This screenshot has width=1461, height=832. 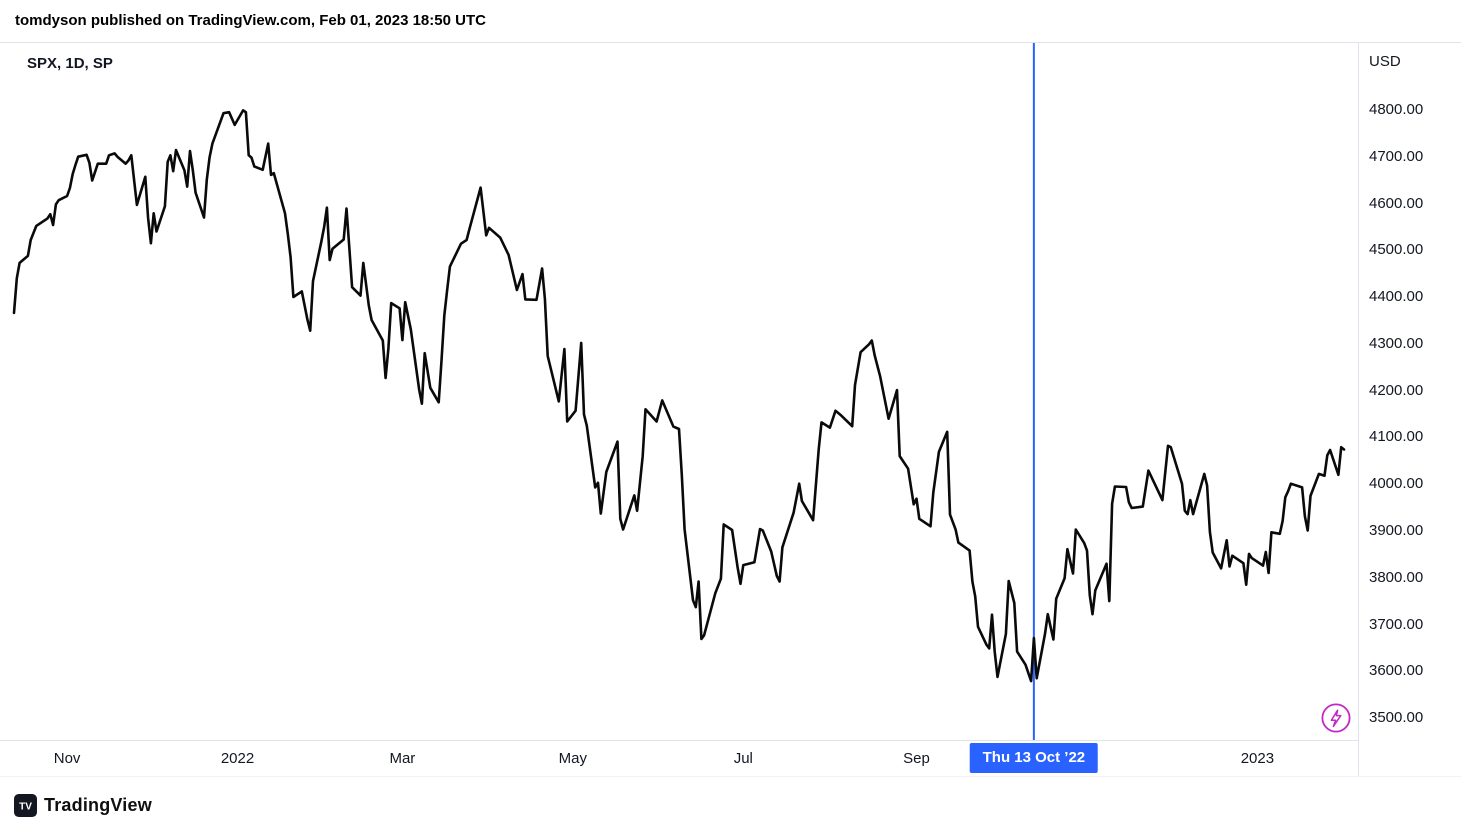 I want to click on price-tick-label: 4300.00, so click(x=1396, y=343).